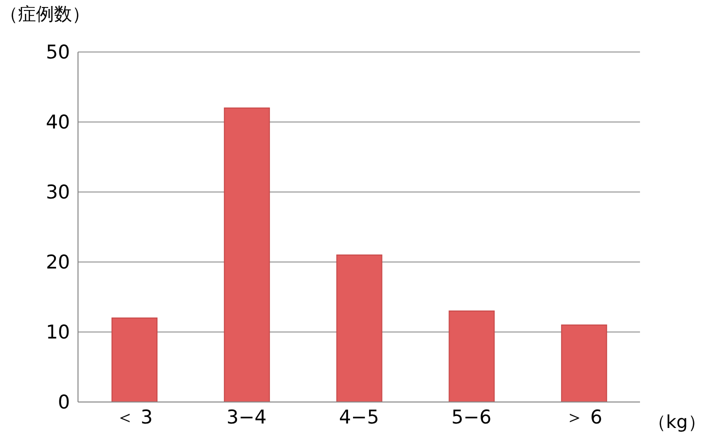 The width and height of the screenshot is (705, 446). I want to click on y-tick-label: 30, so click(58, 193).